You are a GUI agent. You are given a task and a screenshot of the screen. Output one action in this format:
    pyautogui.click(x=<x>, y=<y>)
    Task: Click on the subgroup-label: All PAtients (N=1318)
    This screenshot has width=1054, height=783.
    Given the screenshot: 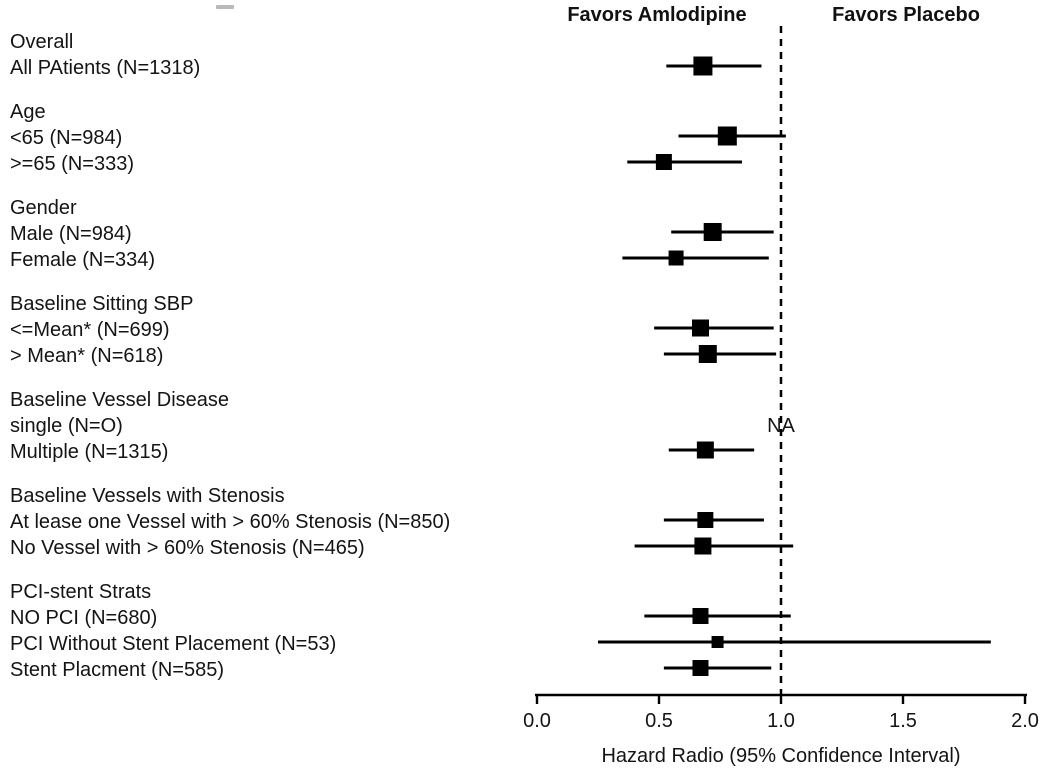 What is the action you would take?
    pyautogui.click(x=105, y=68)
    